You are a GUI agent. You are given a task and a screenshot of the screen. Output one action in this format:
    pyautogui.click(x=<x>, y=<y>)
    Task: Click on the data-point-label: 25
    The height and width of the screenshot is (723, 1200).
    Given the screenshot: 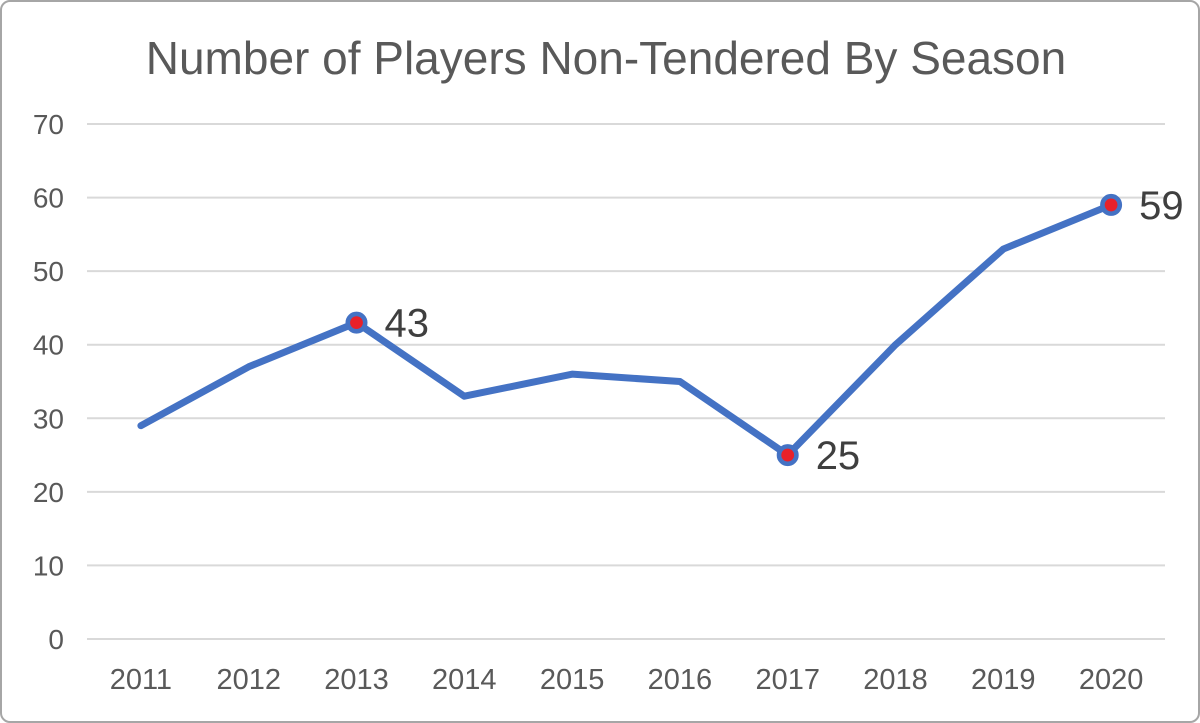 What is the action you would take?
    pyautogui.click(x=838, y=456)
    